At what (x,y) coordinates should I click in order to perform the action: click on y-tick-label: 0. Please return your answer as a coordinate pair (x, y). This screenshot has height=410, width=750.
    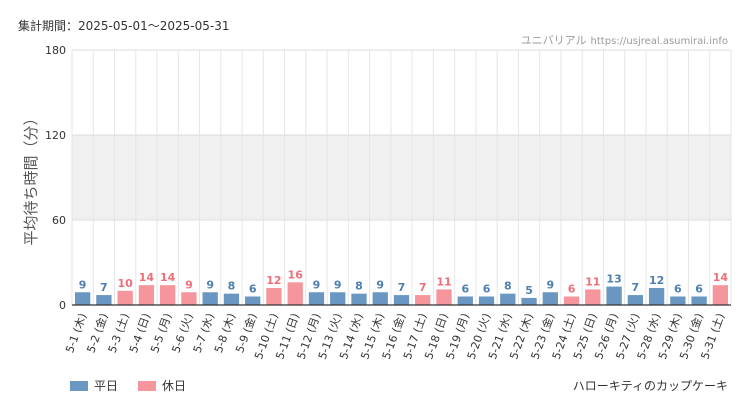
    Looking at the image, I should click on (62, 305).